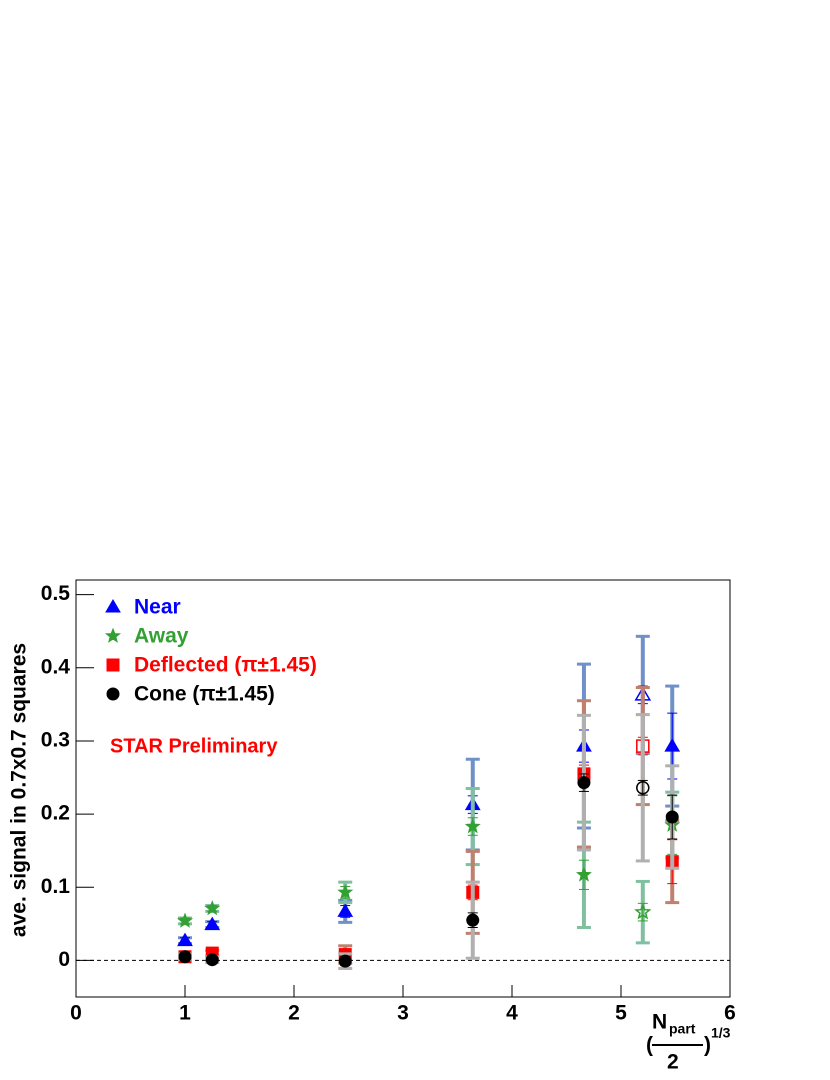 The height and width of the screenshot is (1080, 830). What do you see at coordinates (682, 1029) in the screenshot?
I see `x-label-subscript: part` at bounding box center [682, 1029].